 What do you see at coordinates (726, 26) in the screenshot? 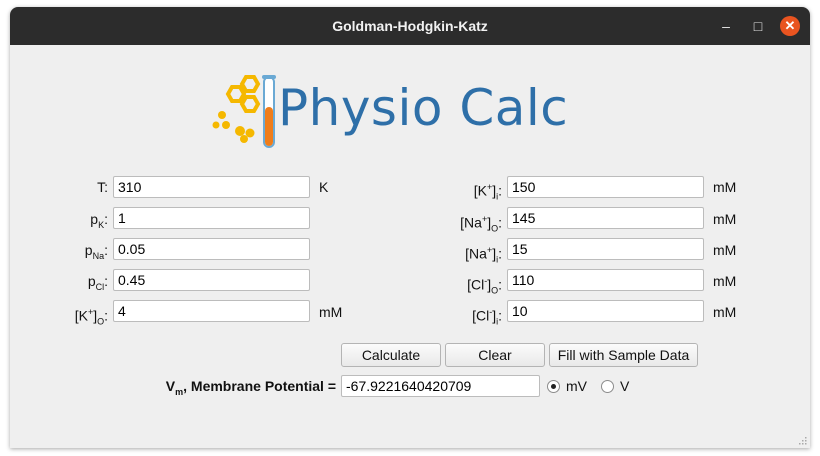
I see `minimize-button: –` at bounding box center [726, 26].